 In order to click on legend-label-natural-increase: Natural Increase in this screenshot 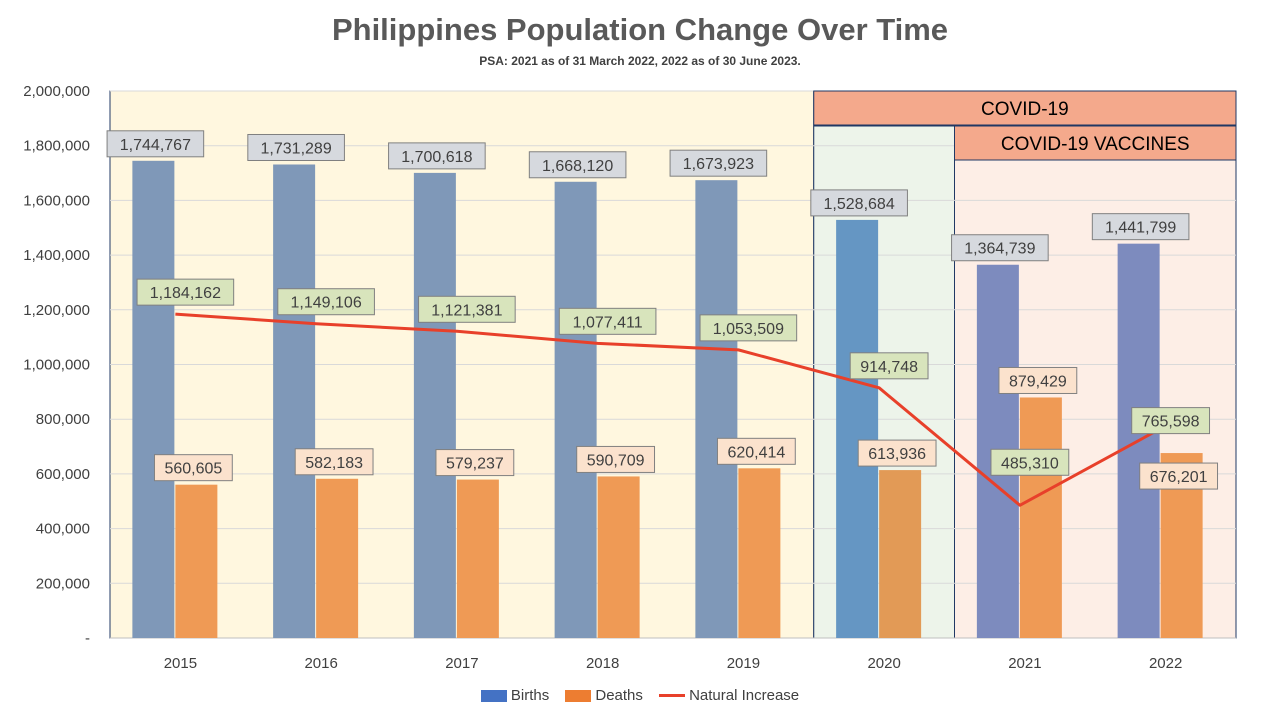, I will do `click(744, 695)`.